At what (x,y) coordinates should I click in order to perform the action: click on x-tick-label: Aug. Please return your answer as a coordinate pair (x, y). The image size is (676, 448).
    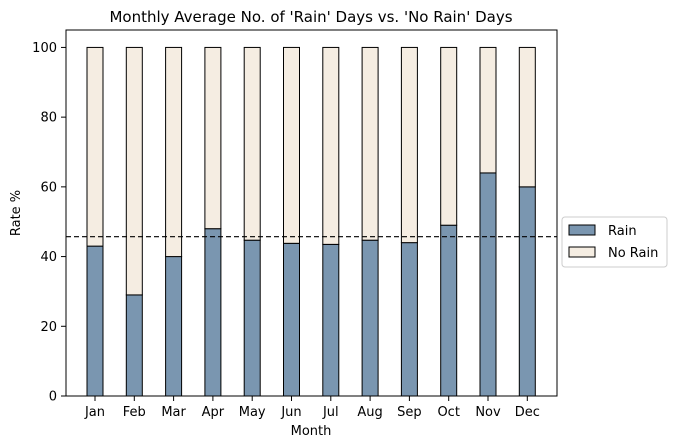
    Looking at the image, I should click on (369, 412).